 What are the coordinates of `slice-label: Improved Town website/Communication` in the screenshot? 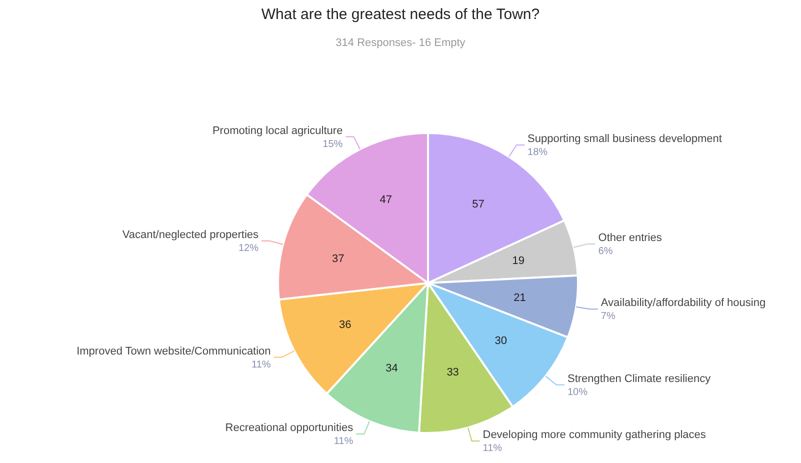 It's located at (173, 351).